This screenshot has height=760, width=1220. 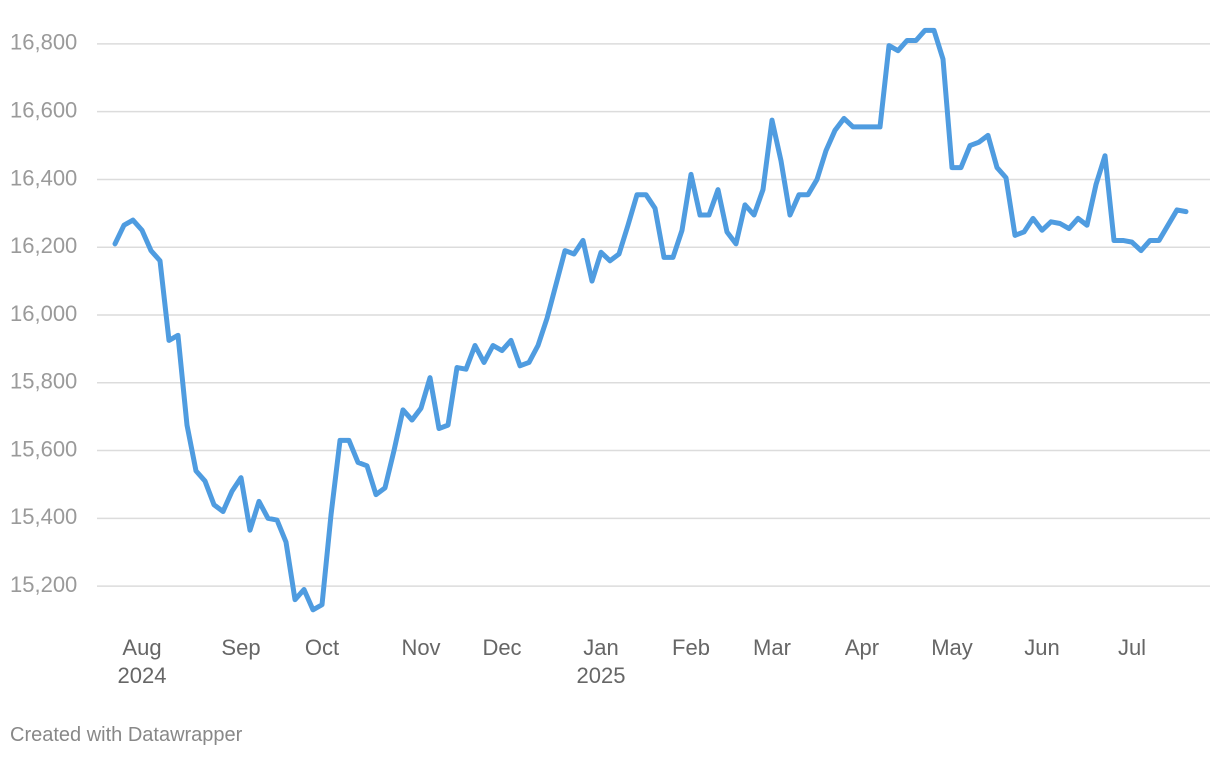 What do you see at coordinates (43, 448) in the screenshot?
I see `y-tick-label: 15,600` at bounding box center [43, 448].